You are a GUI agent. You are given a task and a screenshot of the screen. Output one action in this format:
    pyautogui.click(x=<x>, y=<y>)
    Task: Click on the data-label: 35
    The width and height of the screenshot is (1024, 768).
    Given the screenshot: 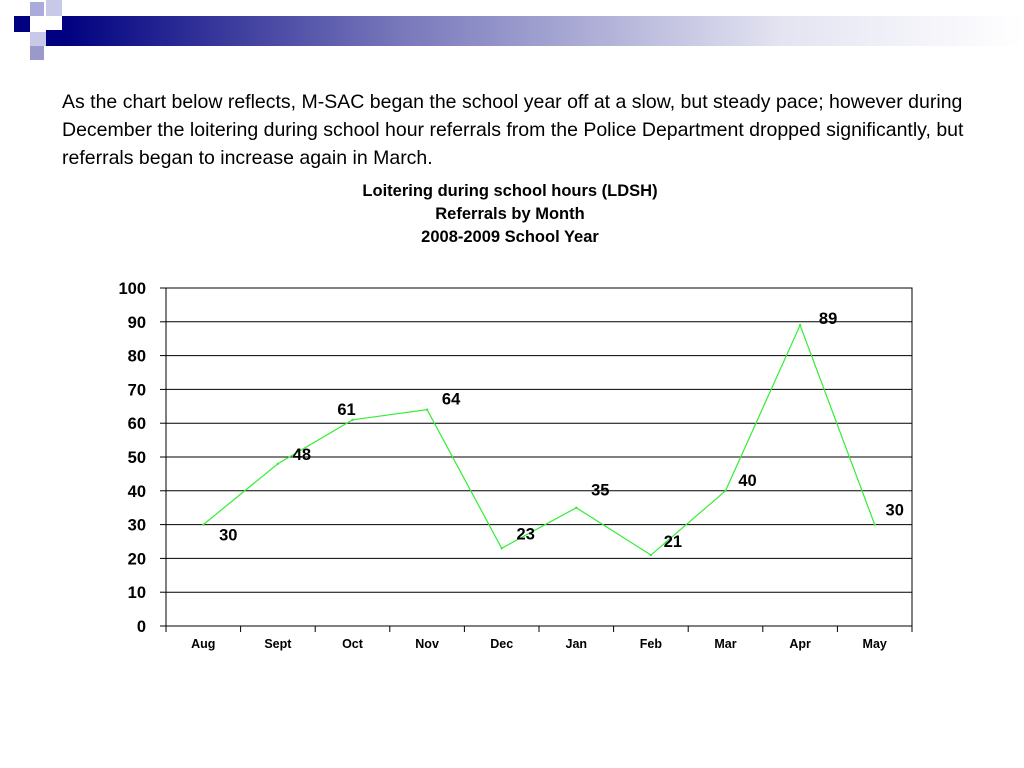 What is the action you would take?
    pyautogui.click(x=600, y=491)
    